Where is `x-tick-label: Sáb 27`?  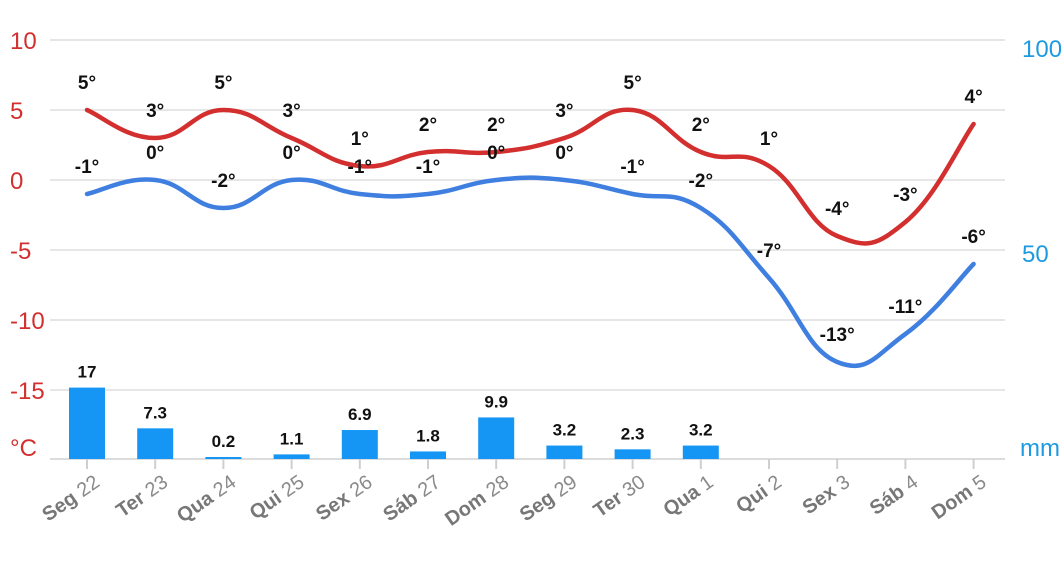 x-tick-label: Sáb 27 is located at coordinates (411, 498).